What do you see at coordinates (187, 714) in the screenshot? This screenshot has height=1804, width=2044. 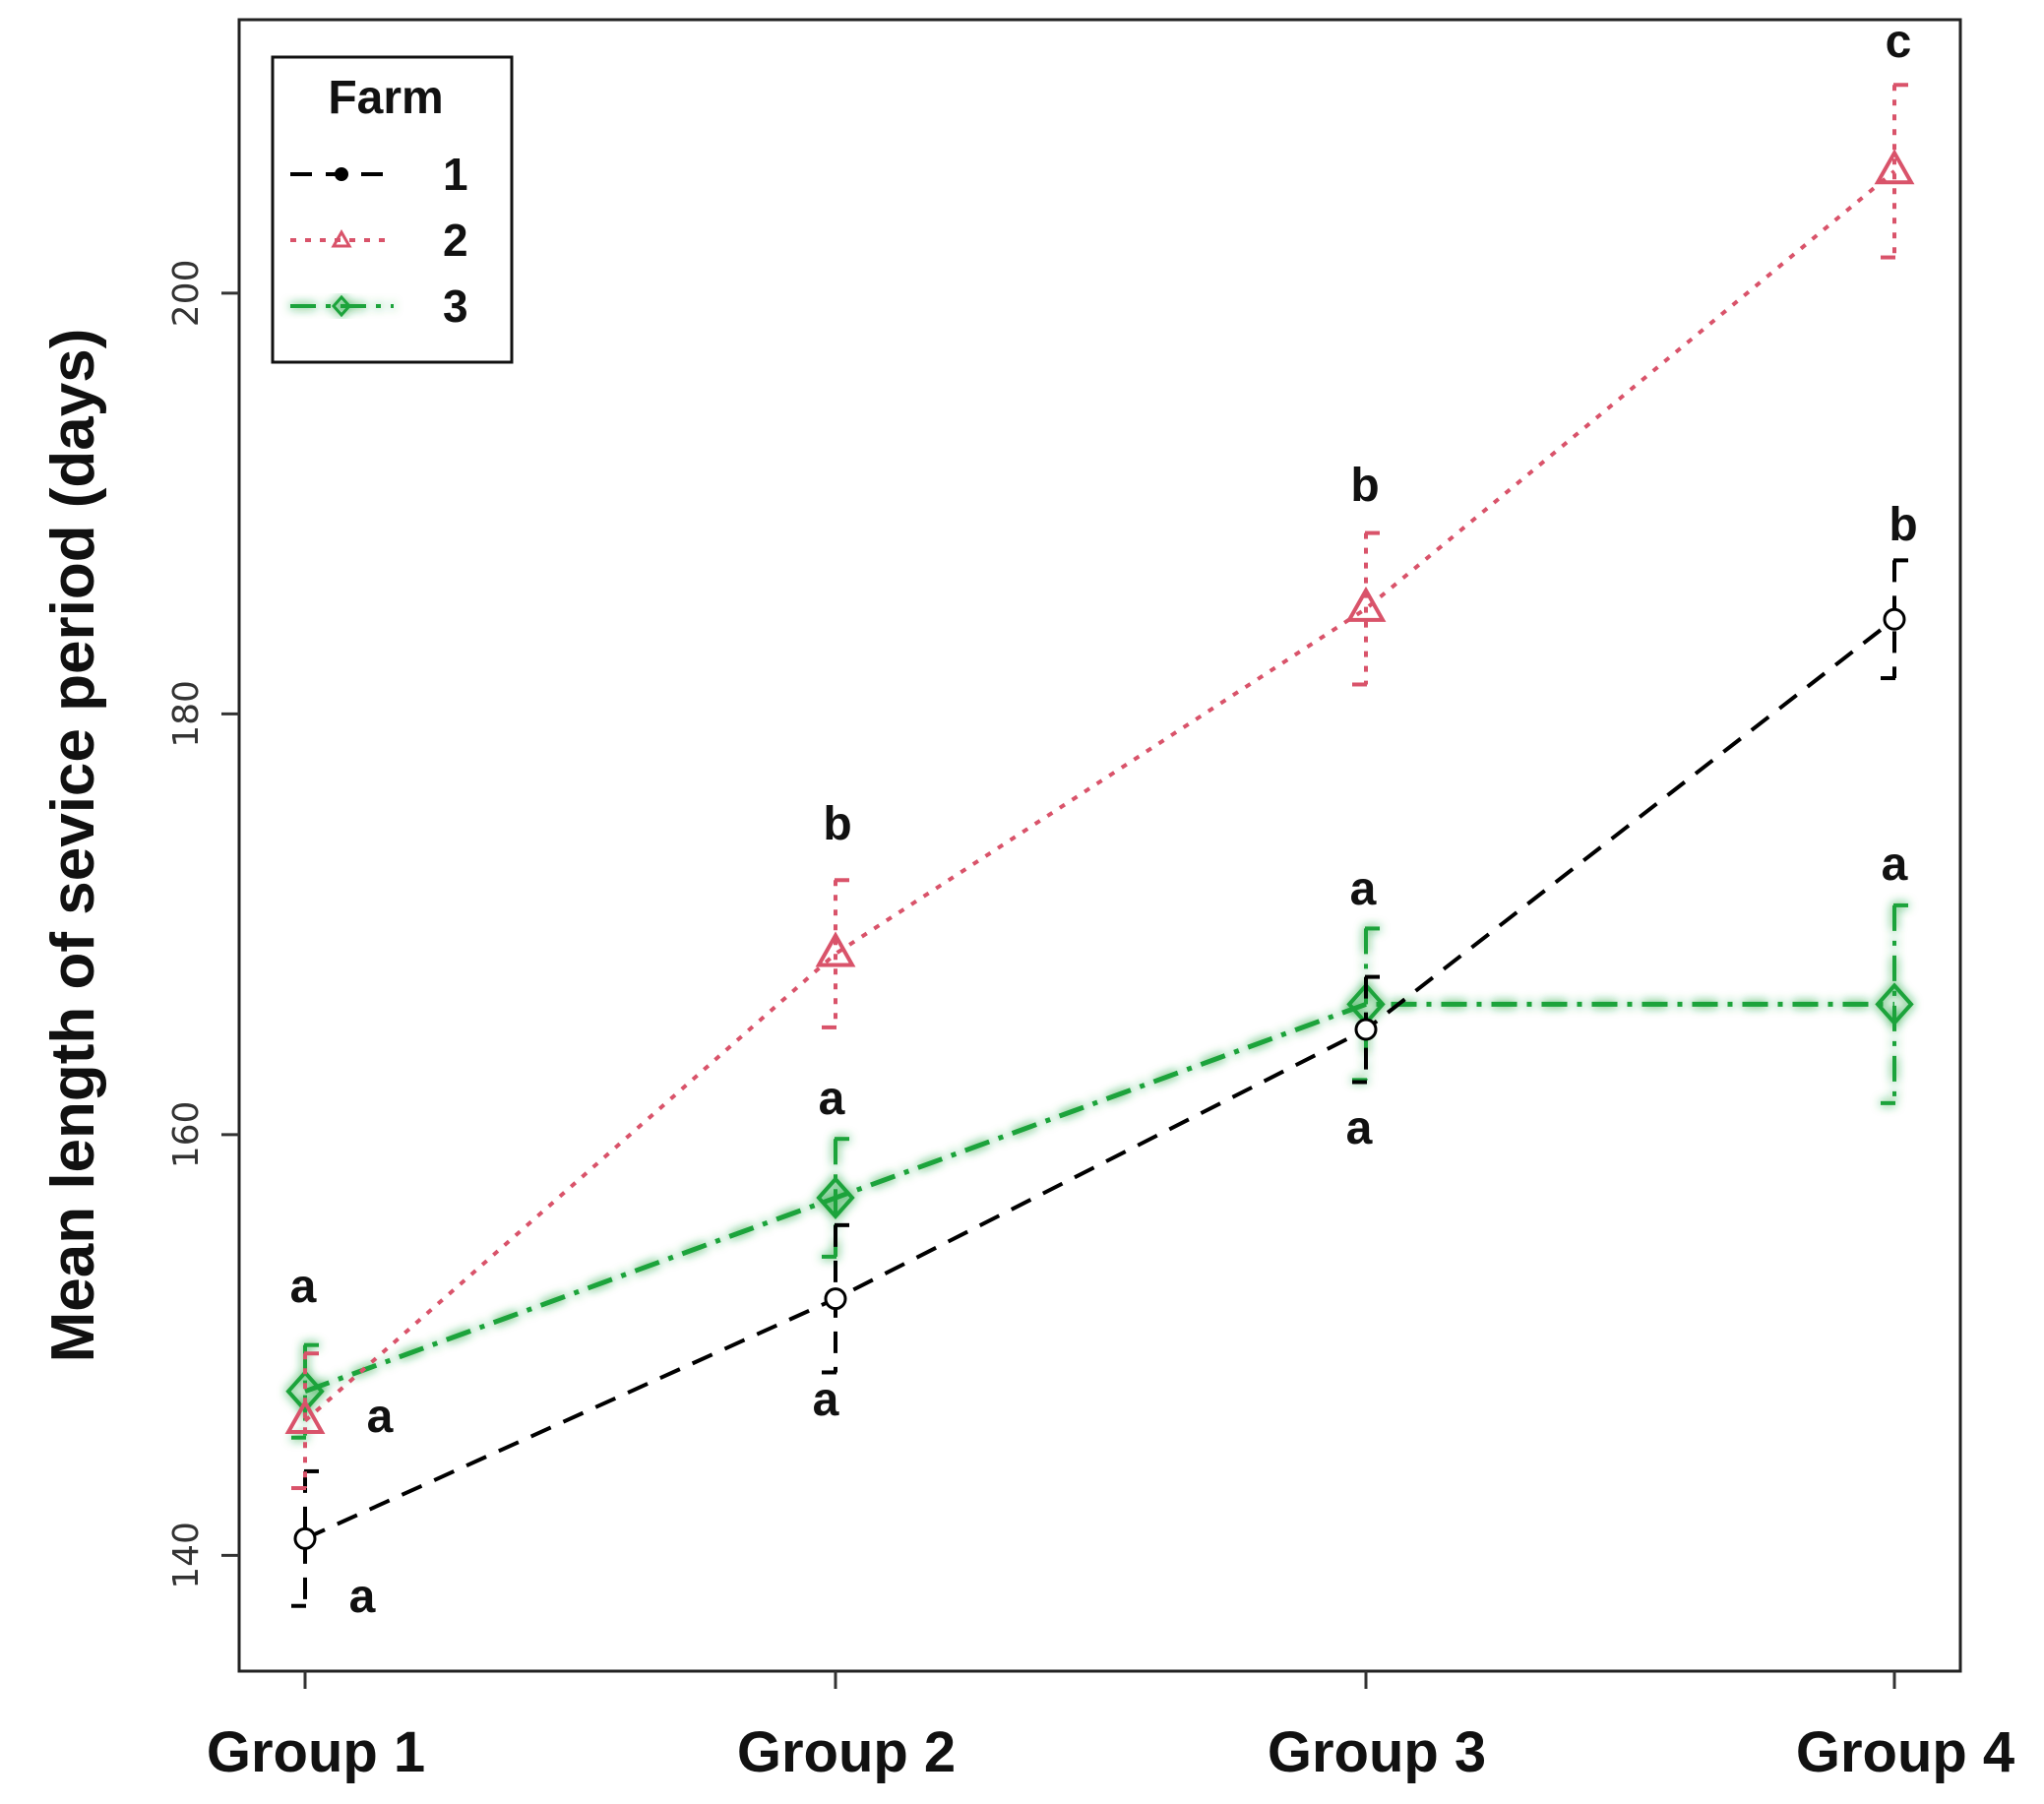 I see `y-tick-label: 180` at bounding box center [187, 714].